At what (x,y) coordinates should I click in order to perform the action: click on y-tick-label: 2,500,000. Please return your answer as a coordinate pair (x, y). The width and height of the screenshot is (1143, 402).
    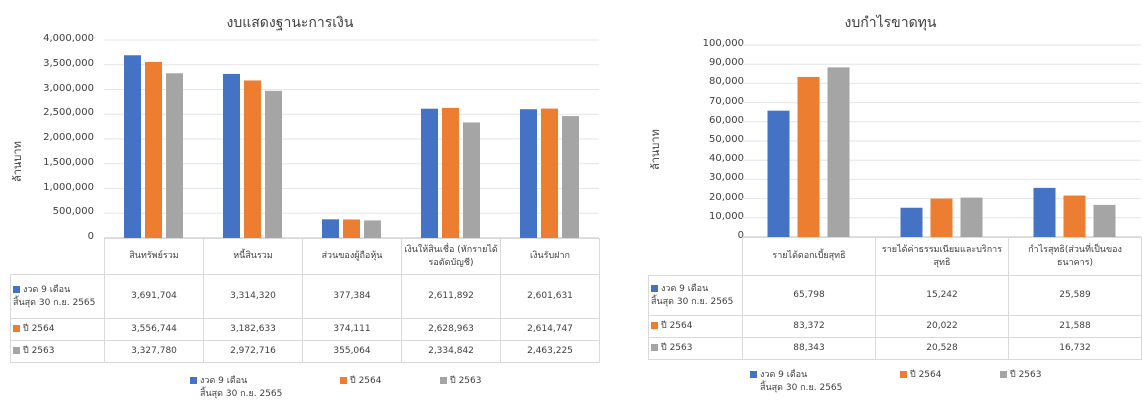
    Looking at the image, I should click on (68, 113).